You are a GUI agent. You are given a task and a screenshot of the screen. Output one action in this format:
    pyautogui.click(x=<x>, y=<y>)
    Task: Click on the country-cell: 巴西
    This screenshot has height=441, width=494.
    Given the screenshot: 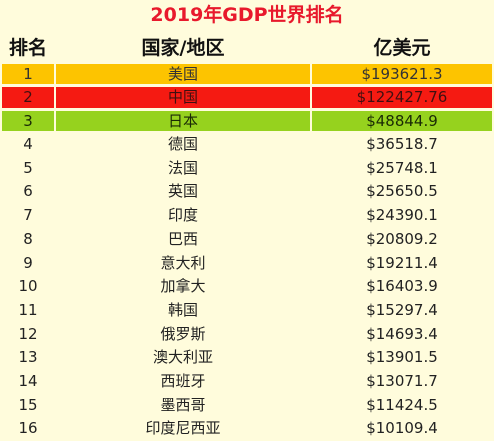 What is the action you would take?
    pyautogui.click(x=182, y=238)
    